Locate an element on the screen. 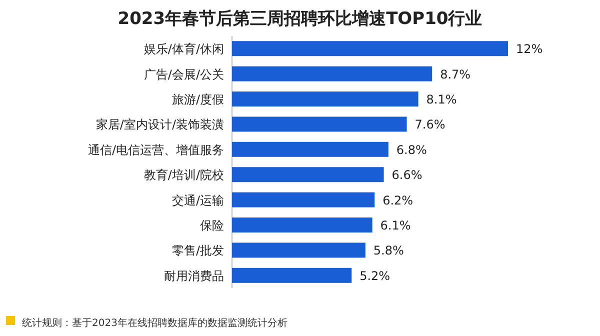  data-label: 8.7% is located at coordinates (455, 74).